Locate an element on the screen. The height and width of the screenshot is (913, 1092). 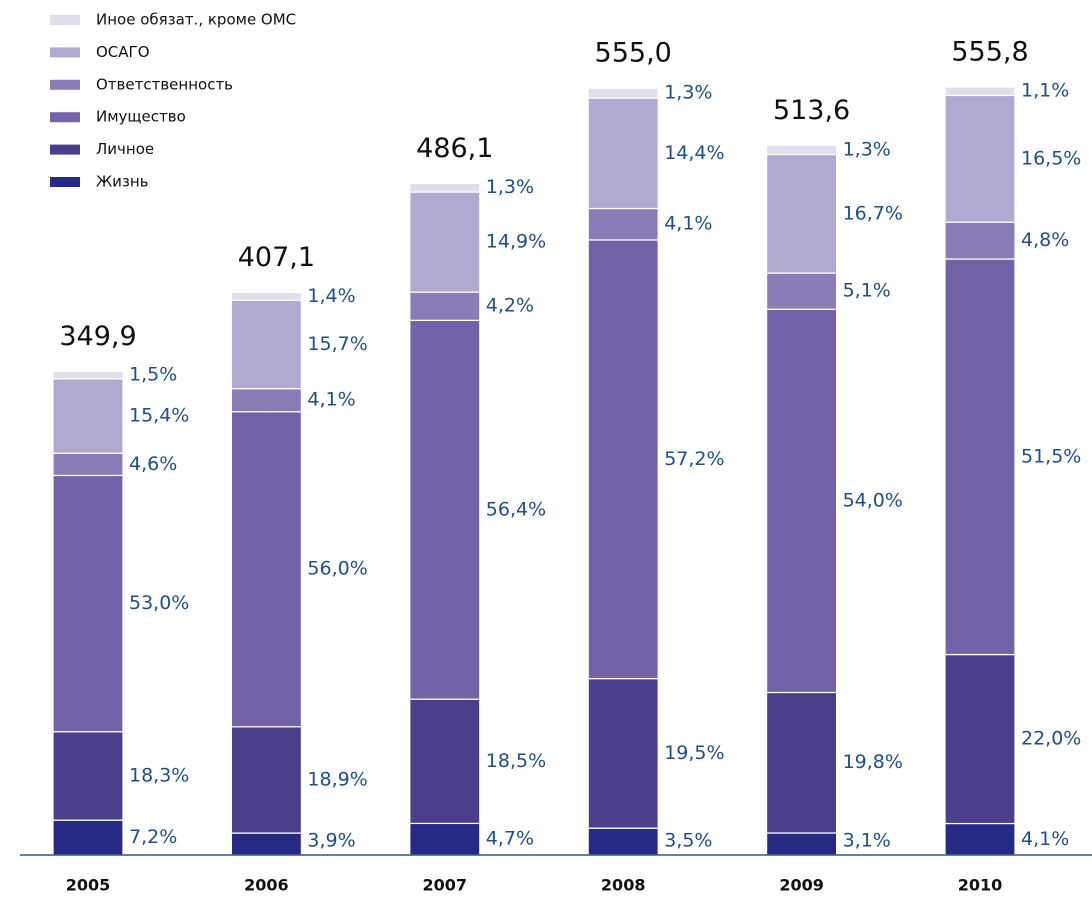
value-label: 1,4% is located at coordinates (331, 296).